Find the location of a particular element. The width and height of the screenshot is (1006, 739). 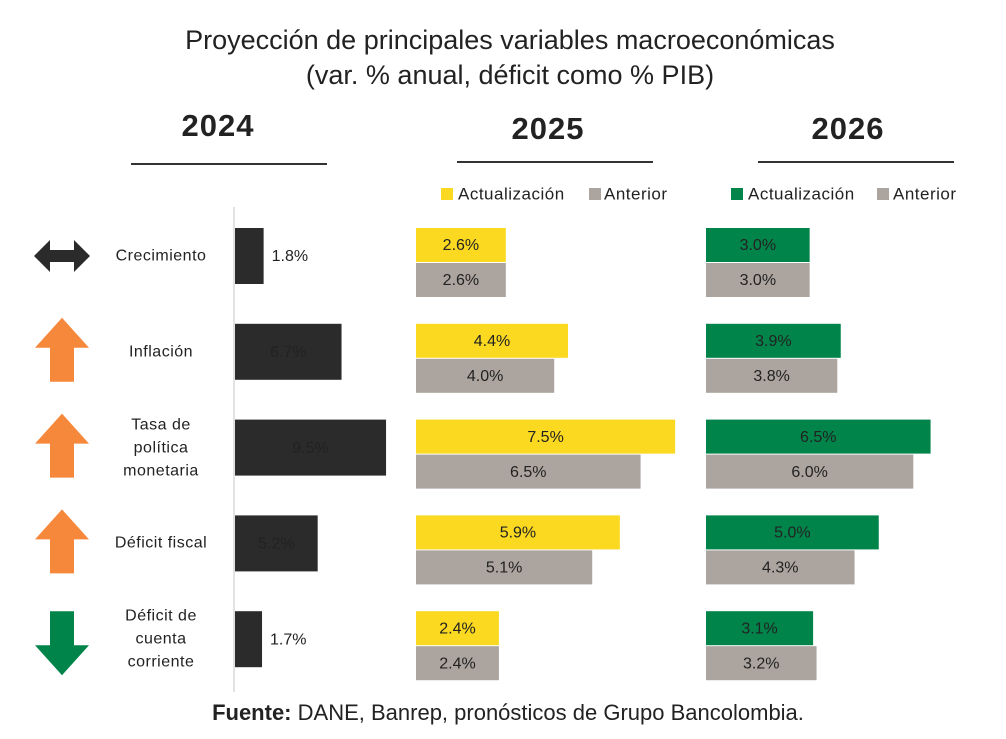

value-label: 3.9% is located at coordinates (773, 341).